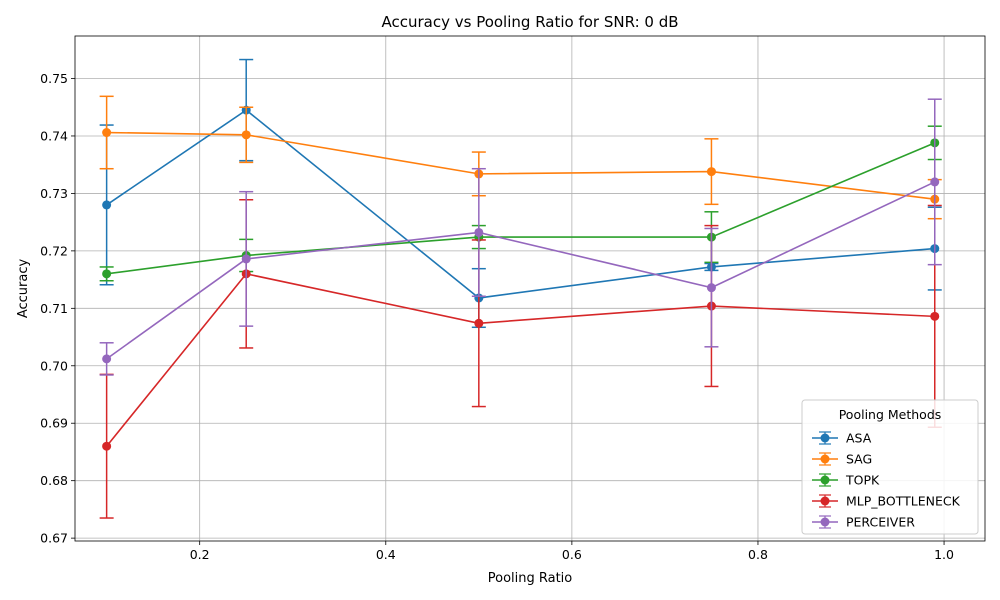 Image resolution: width=1000 pixels, height=600 pixels. I want to click on y-tick-label: 0.67, so click(54, 538).